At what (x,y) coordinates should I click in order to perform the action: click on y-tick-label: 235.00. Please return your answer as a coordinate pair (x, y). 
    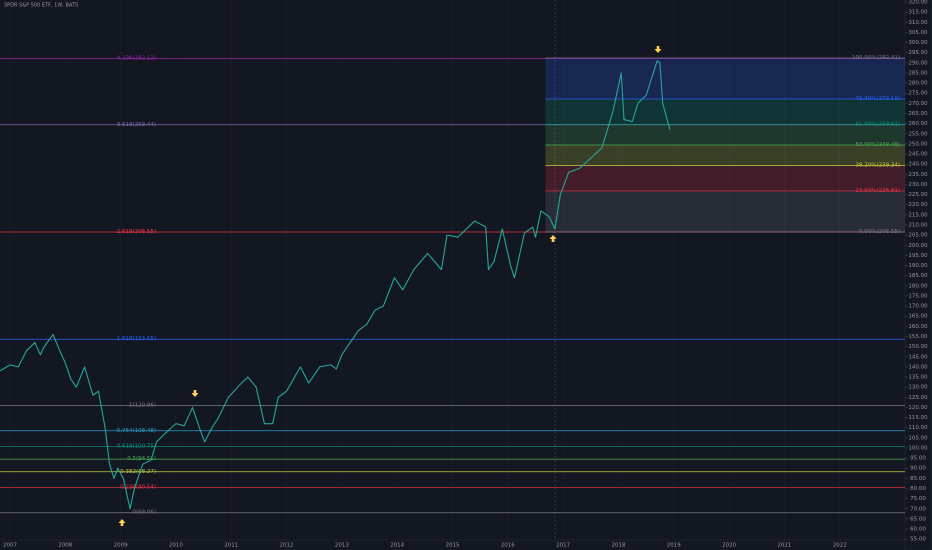
    Looking at the image, I should click on (918, 175).